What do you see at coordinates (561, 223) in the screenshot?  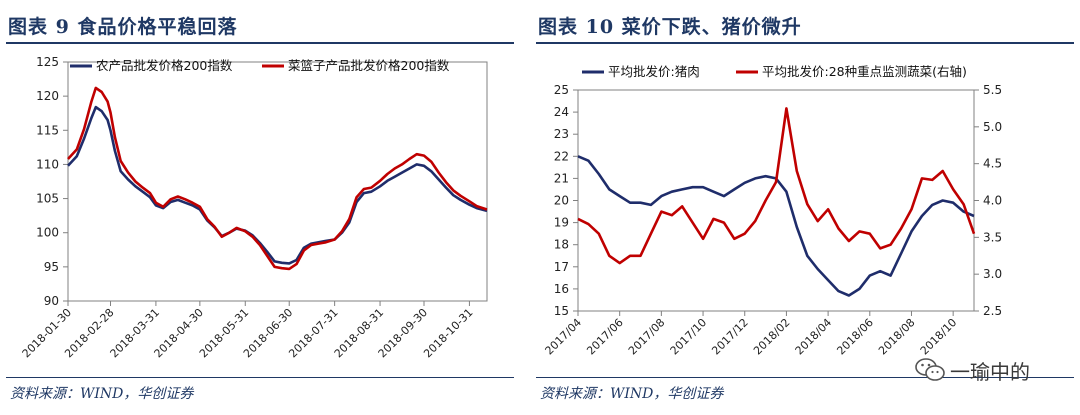 I see `right-y-tick-label: 19` at bounding box center [561, 223].